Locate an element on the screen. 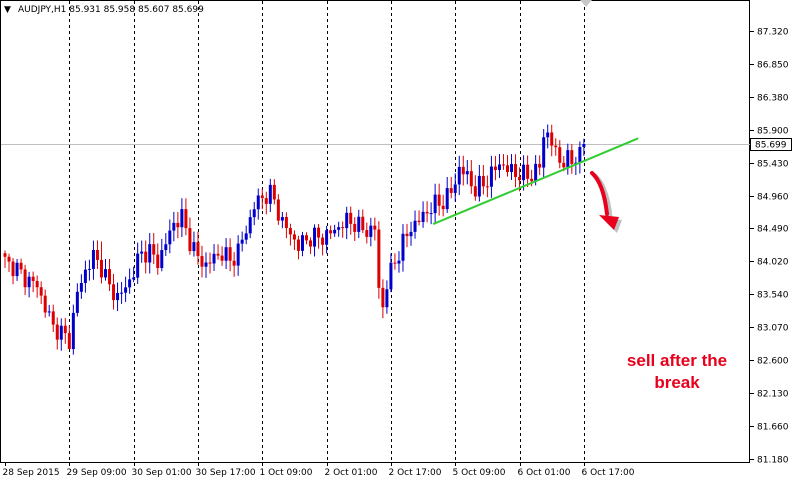 The height and width of the screenshot is (480, 793). x-tick-label: 2 Oct 17:00 is located at coordinates (415, 473).